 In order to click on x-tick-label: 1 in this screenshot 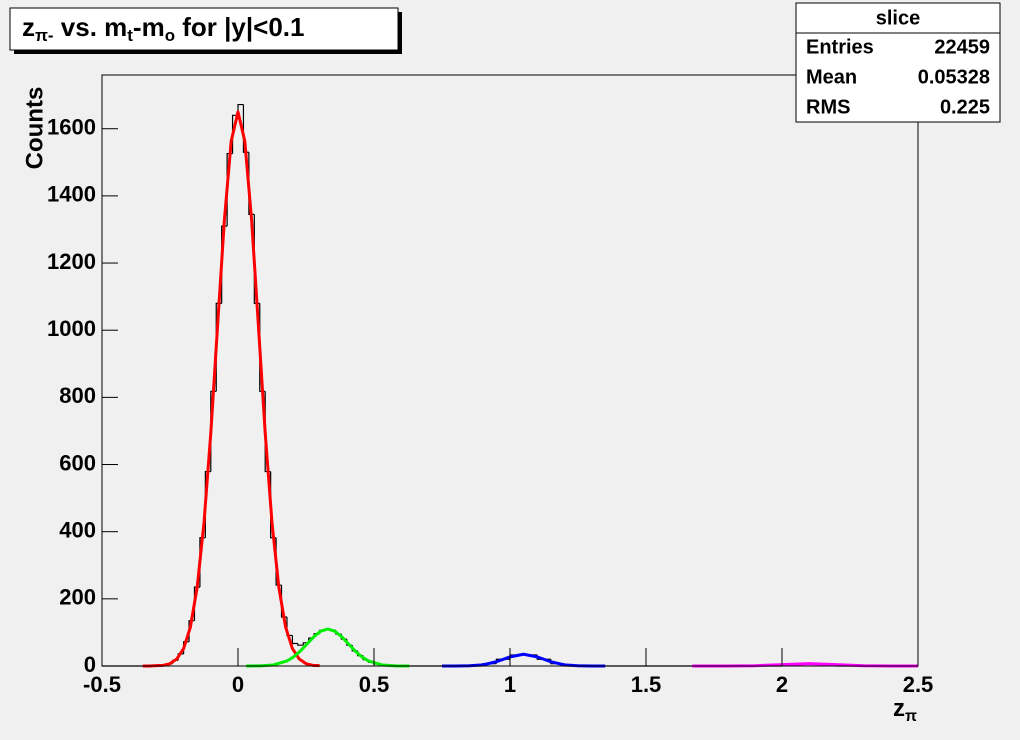, I will do `click(510, 684)`.